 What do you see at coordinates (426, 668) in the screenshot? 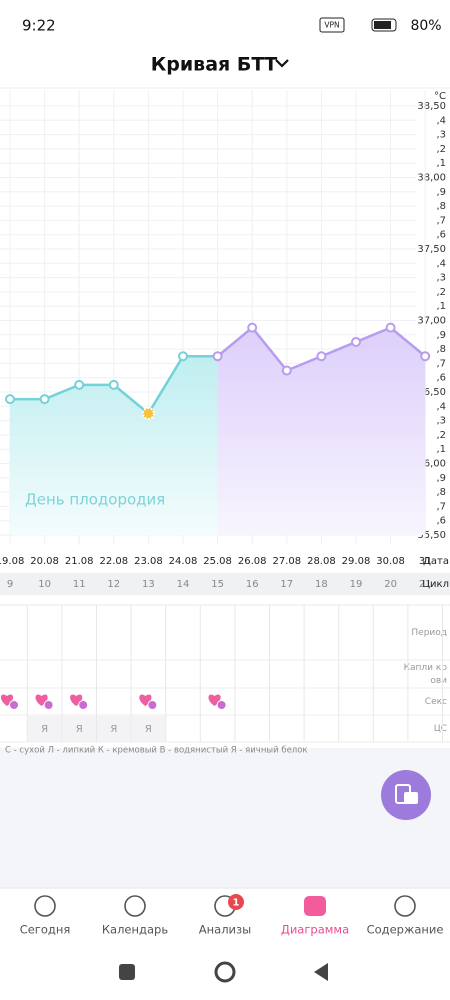
I see `row-label: Капли кр` at bounding box center [426, 668].